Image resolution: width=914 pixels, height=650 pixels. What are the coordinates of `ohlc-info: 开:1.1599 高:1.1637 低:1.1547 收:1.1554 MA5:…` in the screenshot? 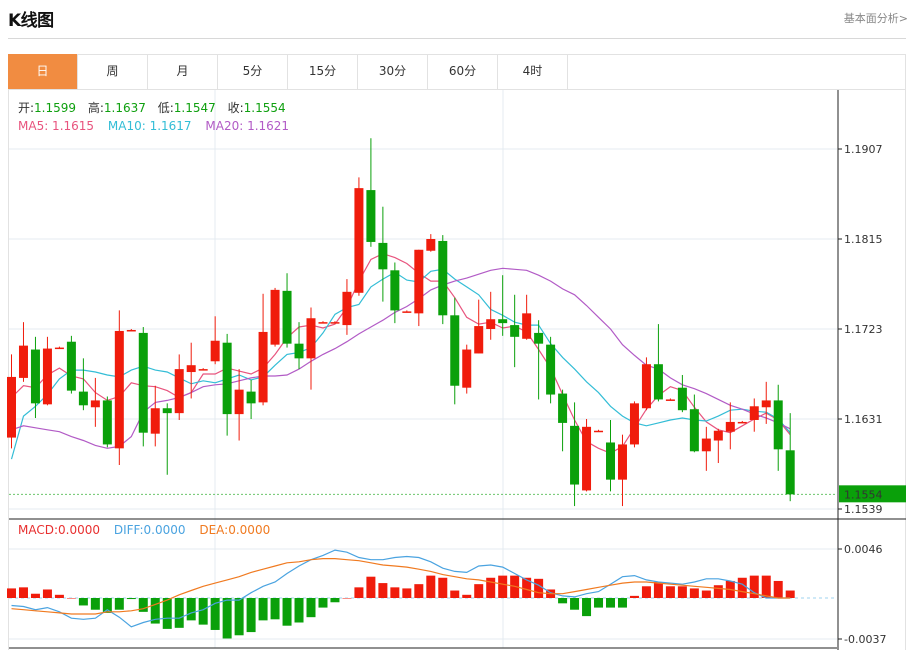 It's located at (156, 117).